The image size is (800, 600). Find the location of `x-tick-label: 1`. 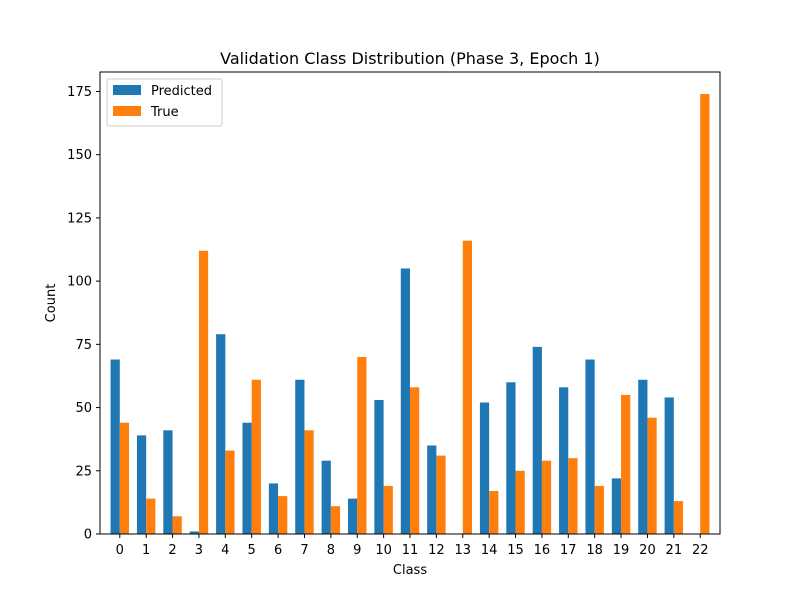

x-tick-label: 1 is located at coordinates (146, 550).